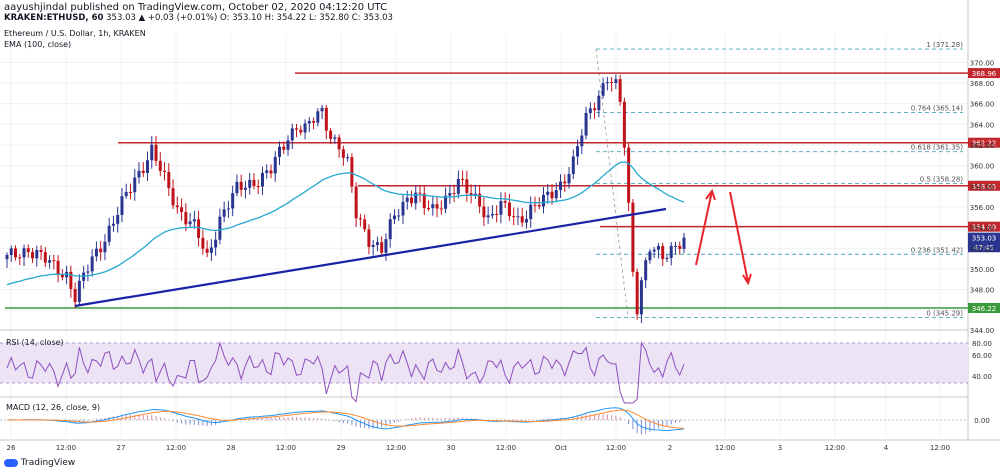 This screenshot has height=474, width=1000. What do you see at coordinates (886, 448) in the screenshot?
I see `time-axis-label: 4` at bounding box center [886, 448].